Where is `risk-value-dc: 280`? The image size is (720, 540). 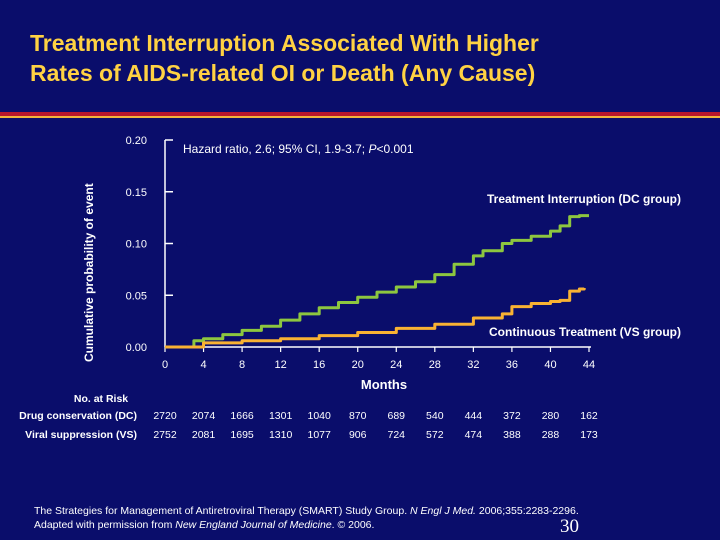 risk-value-dc: 280 is located at coordinates (551, 416).